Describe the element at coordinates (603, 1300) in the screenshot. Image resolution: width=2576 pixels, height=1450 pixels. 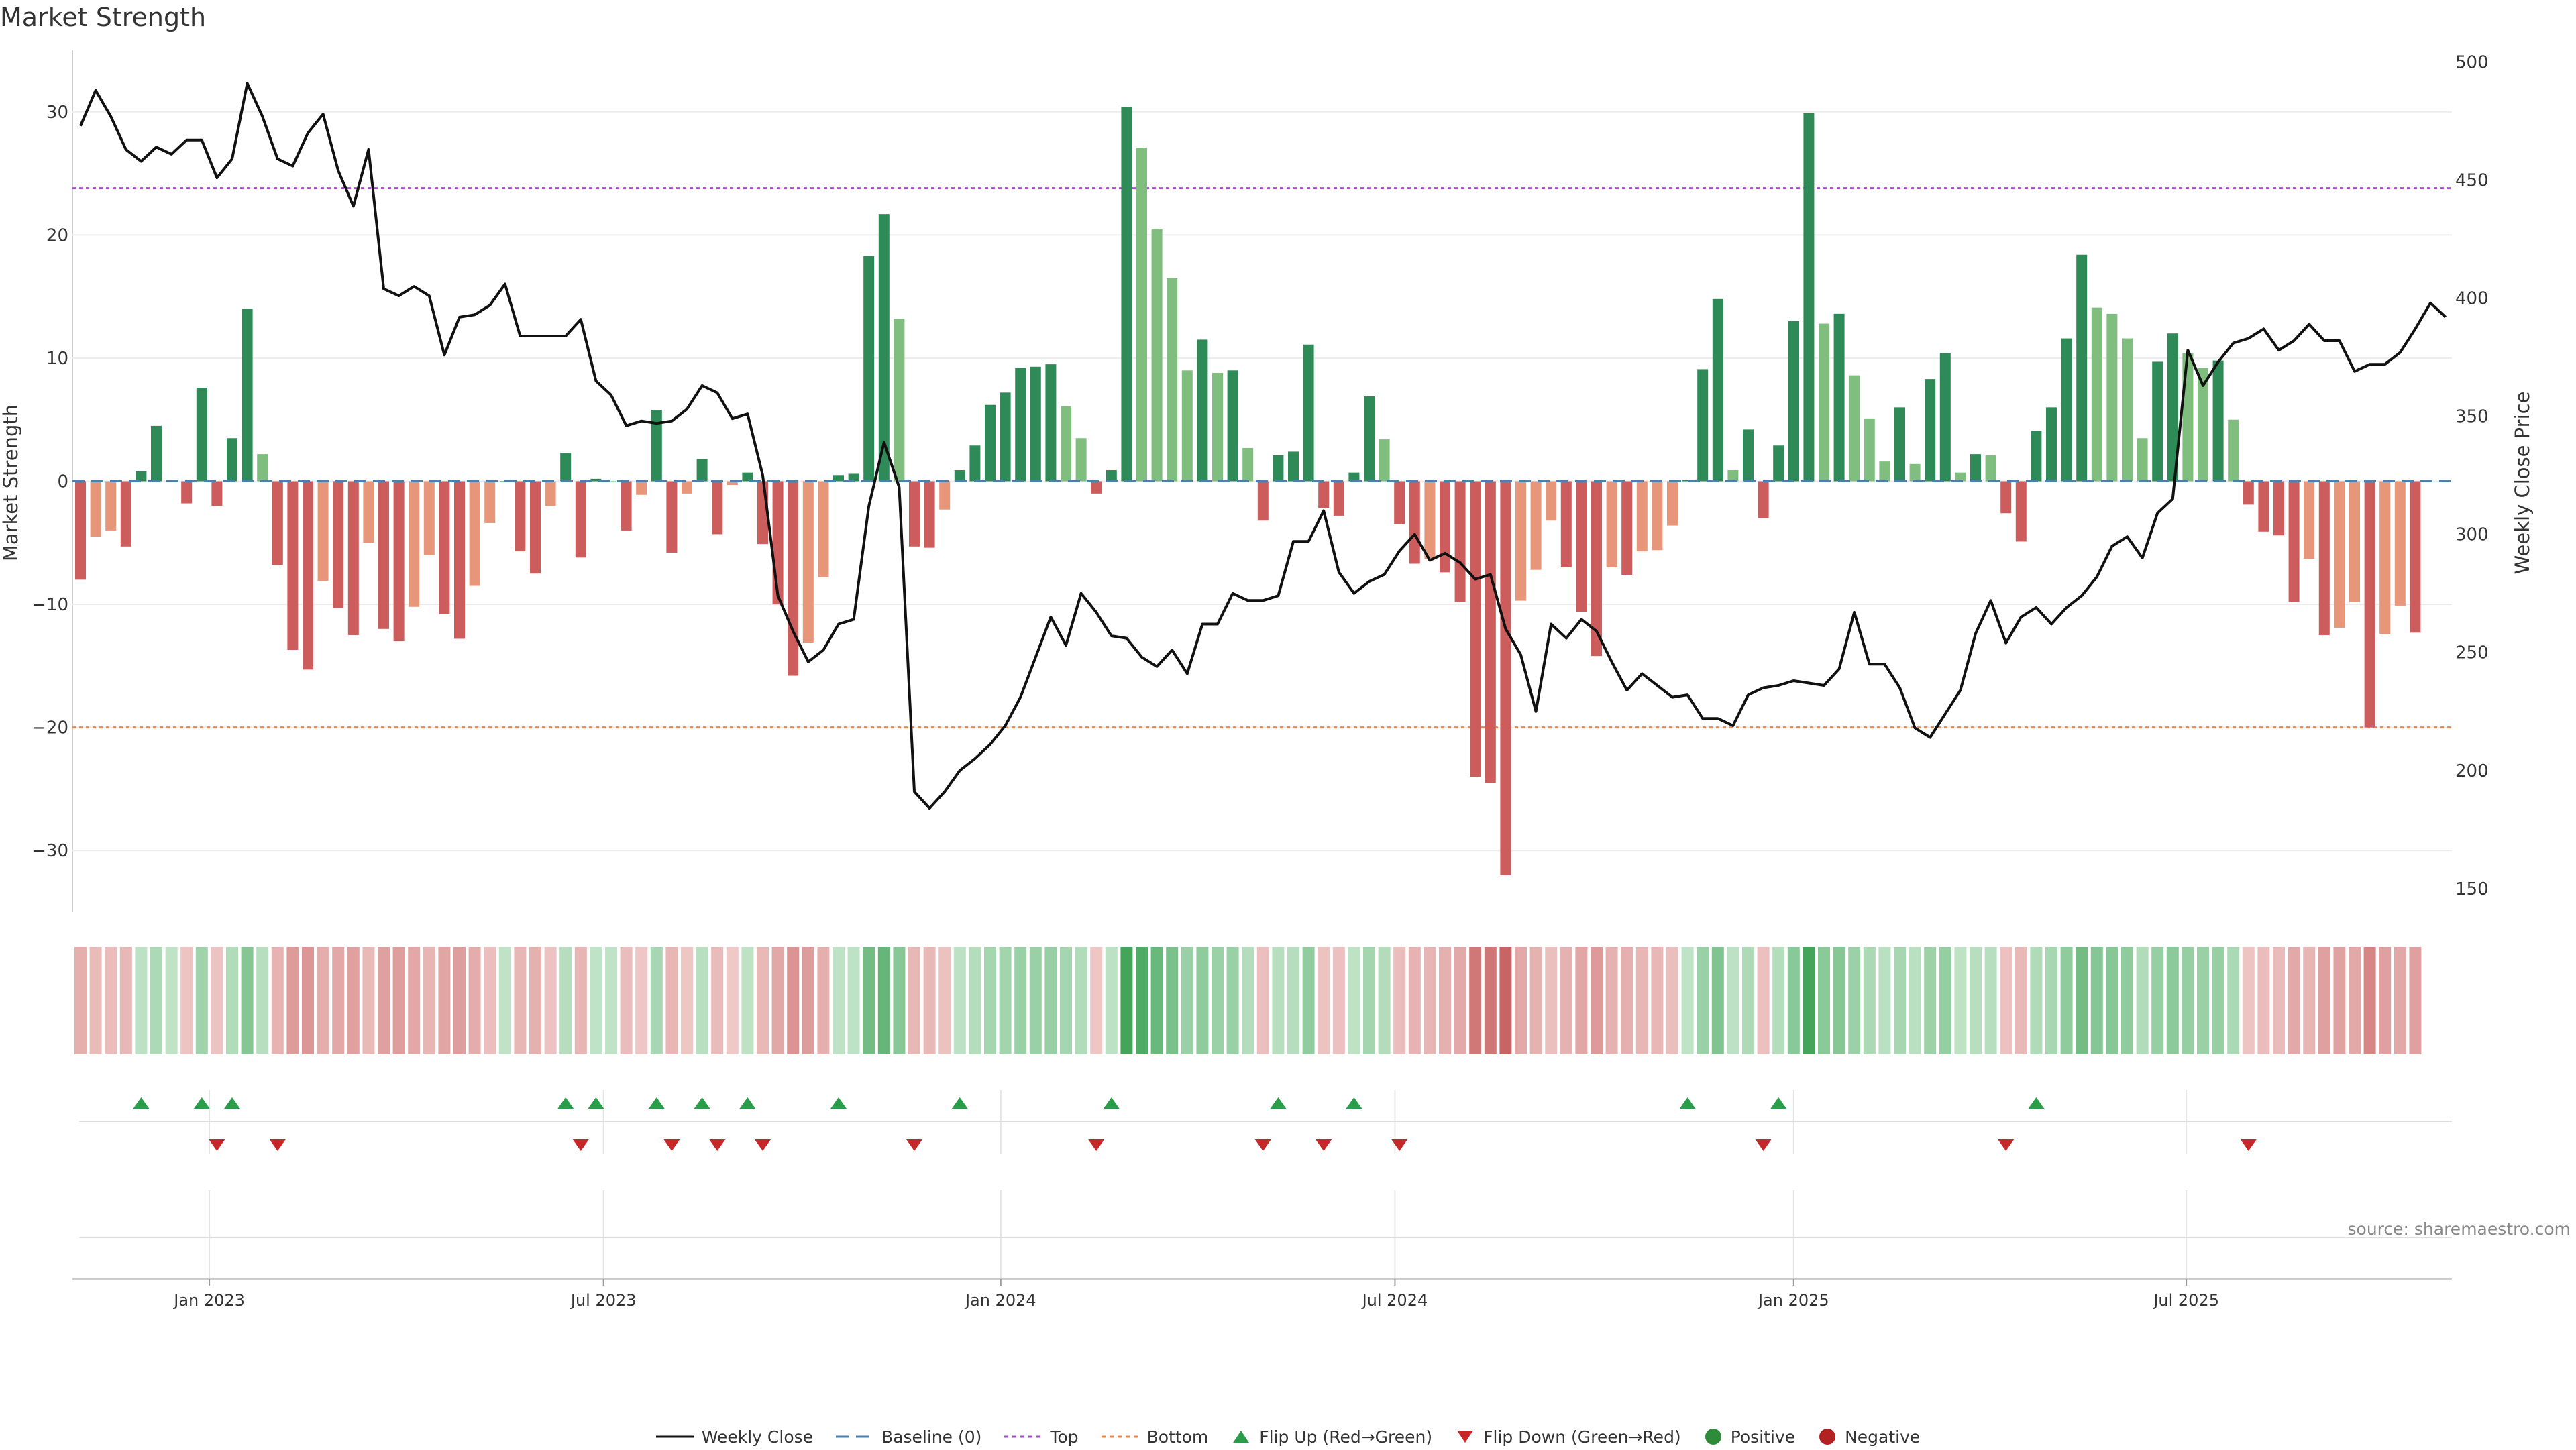
I see `x-tick-label: Jul 2023` at that location.